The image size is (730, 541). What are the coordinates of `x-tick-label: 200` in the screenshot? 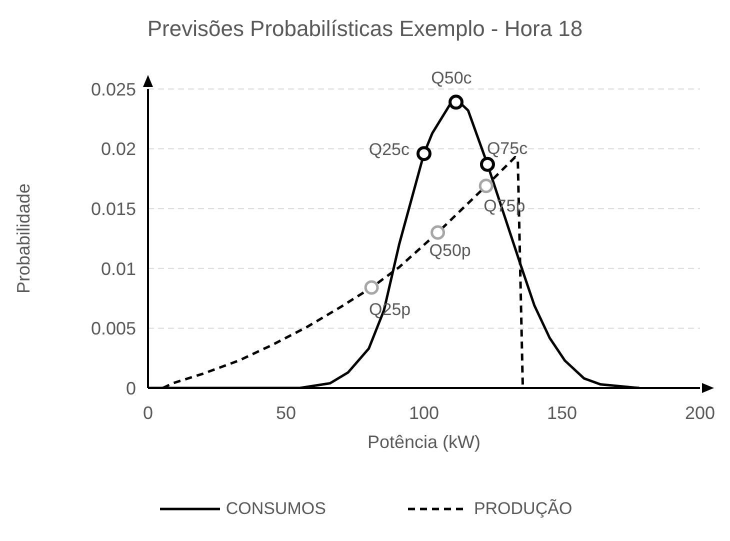 It's located at (700, 412).